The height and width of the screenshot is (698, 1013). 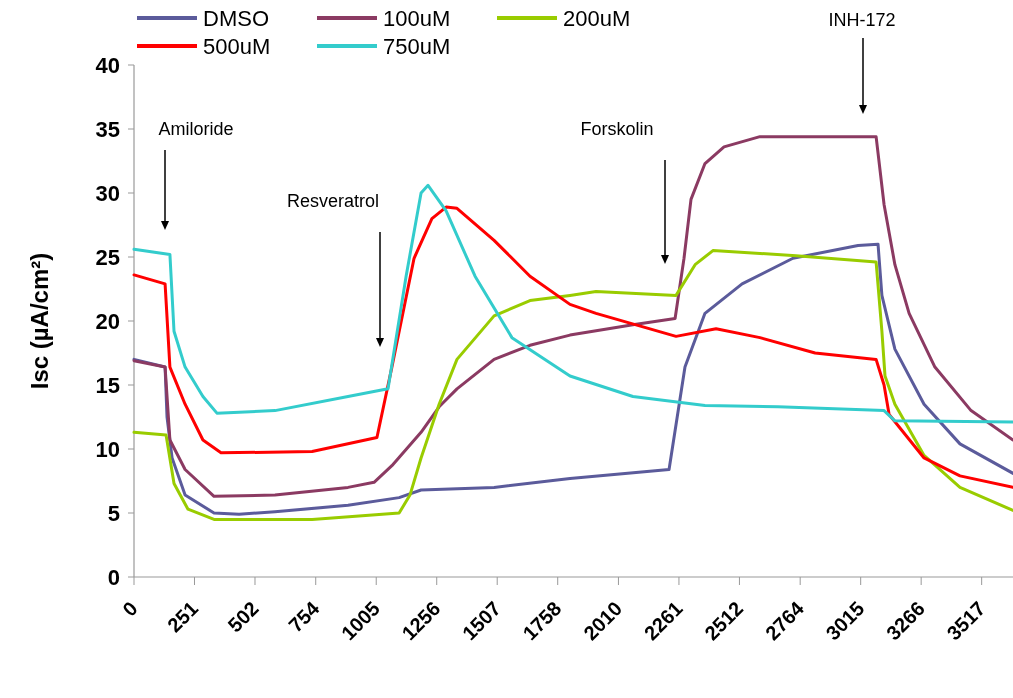 I want to click on annotation: Forskolin, so click(x=617, y=129).